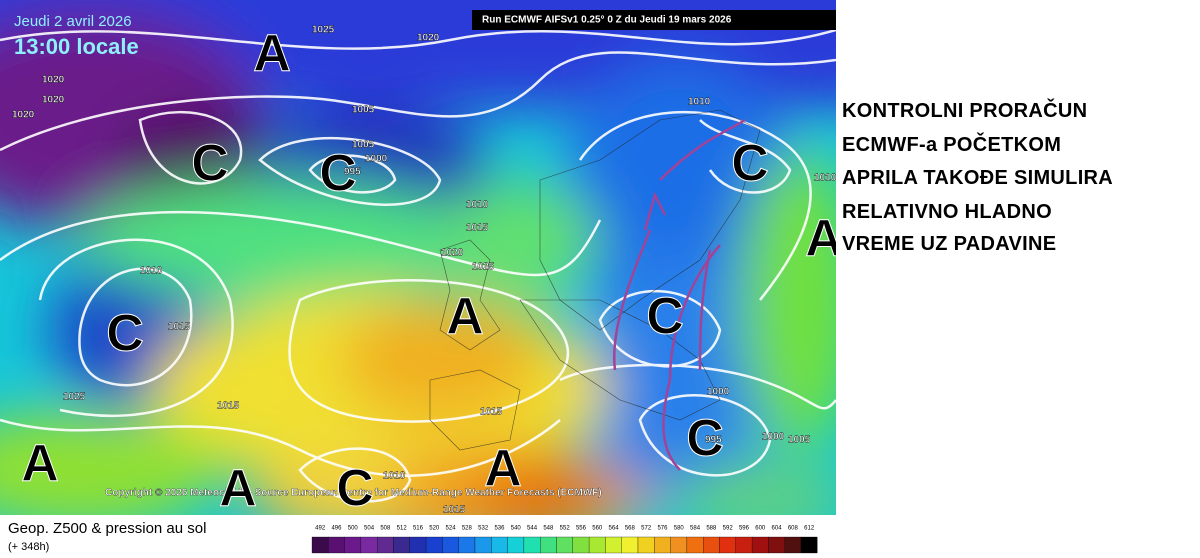  What do you see at coordinates (965, 111) in the screenshot?
I see `annotation-line: KONTROLNI PRORAČUN` at bounding box center [965, 111].